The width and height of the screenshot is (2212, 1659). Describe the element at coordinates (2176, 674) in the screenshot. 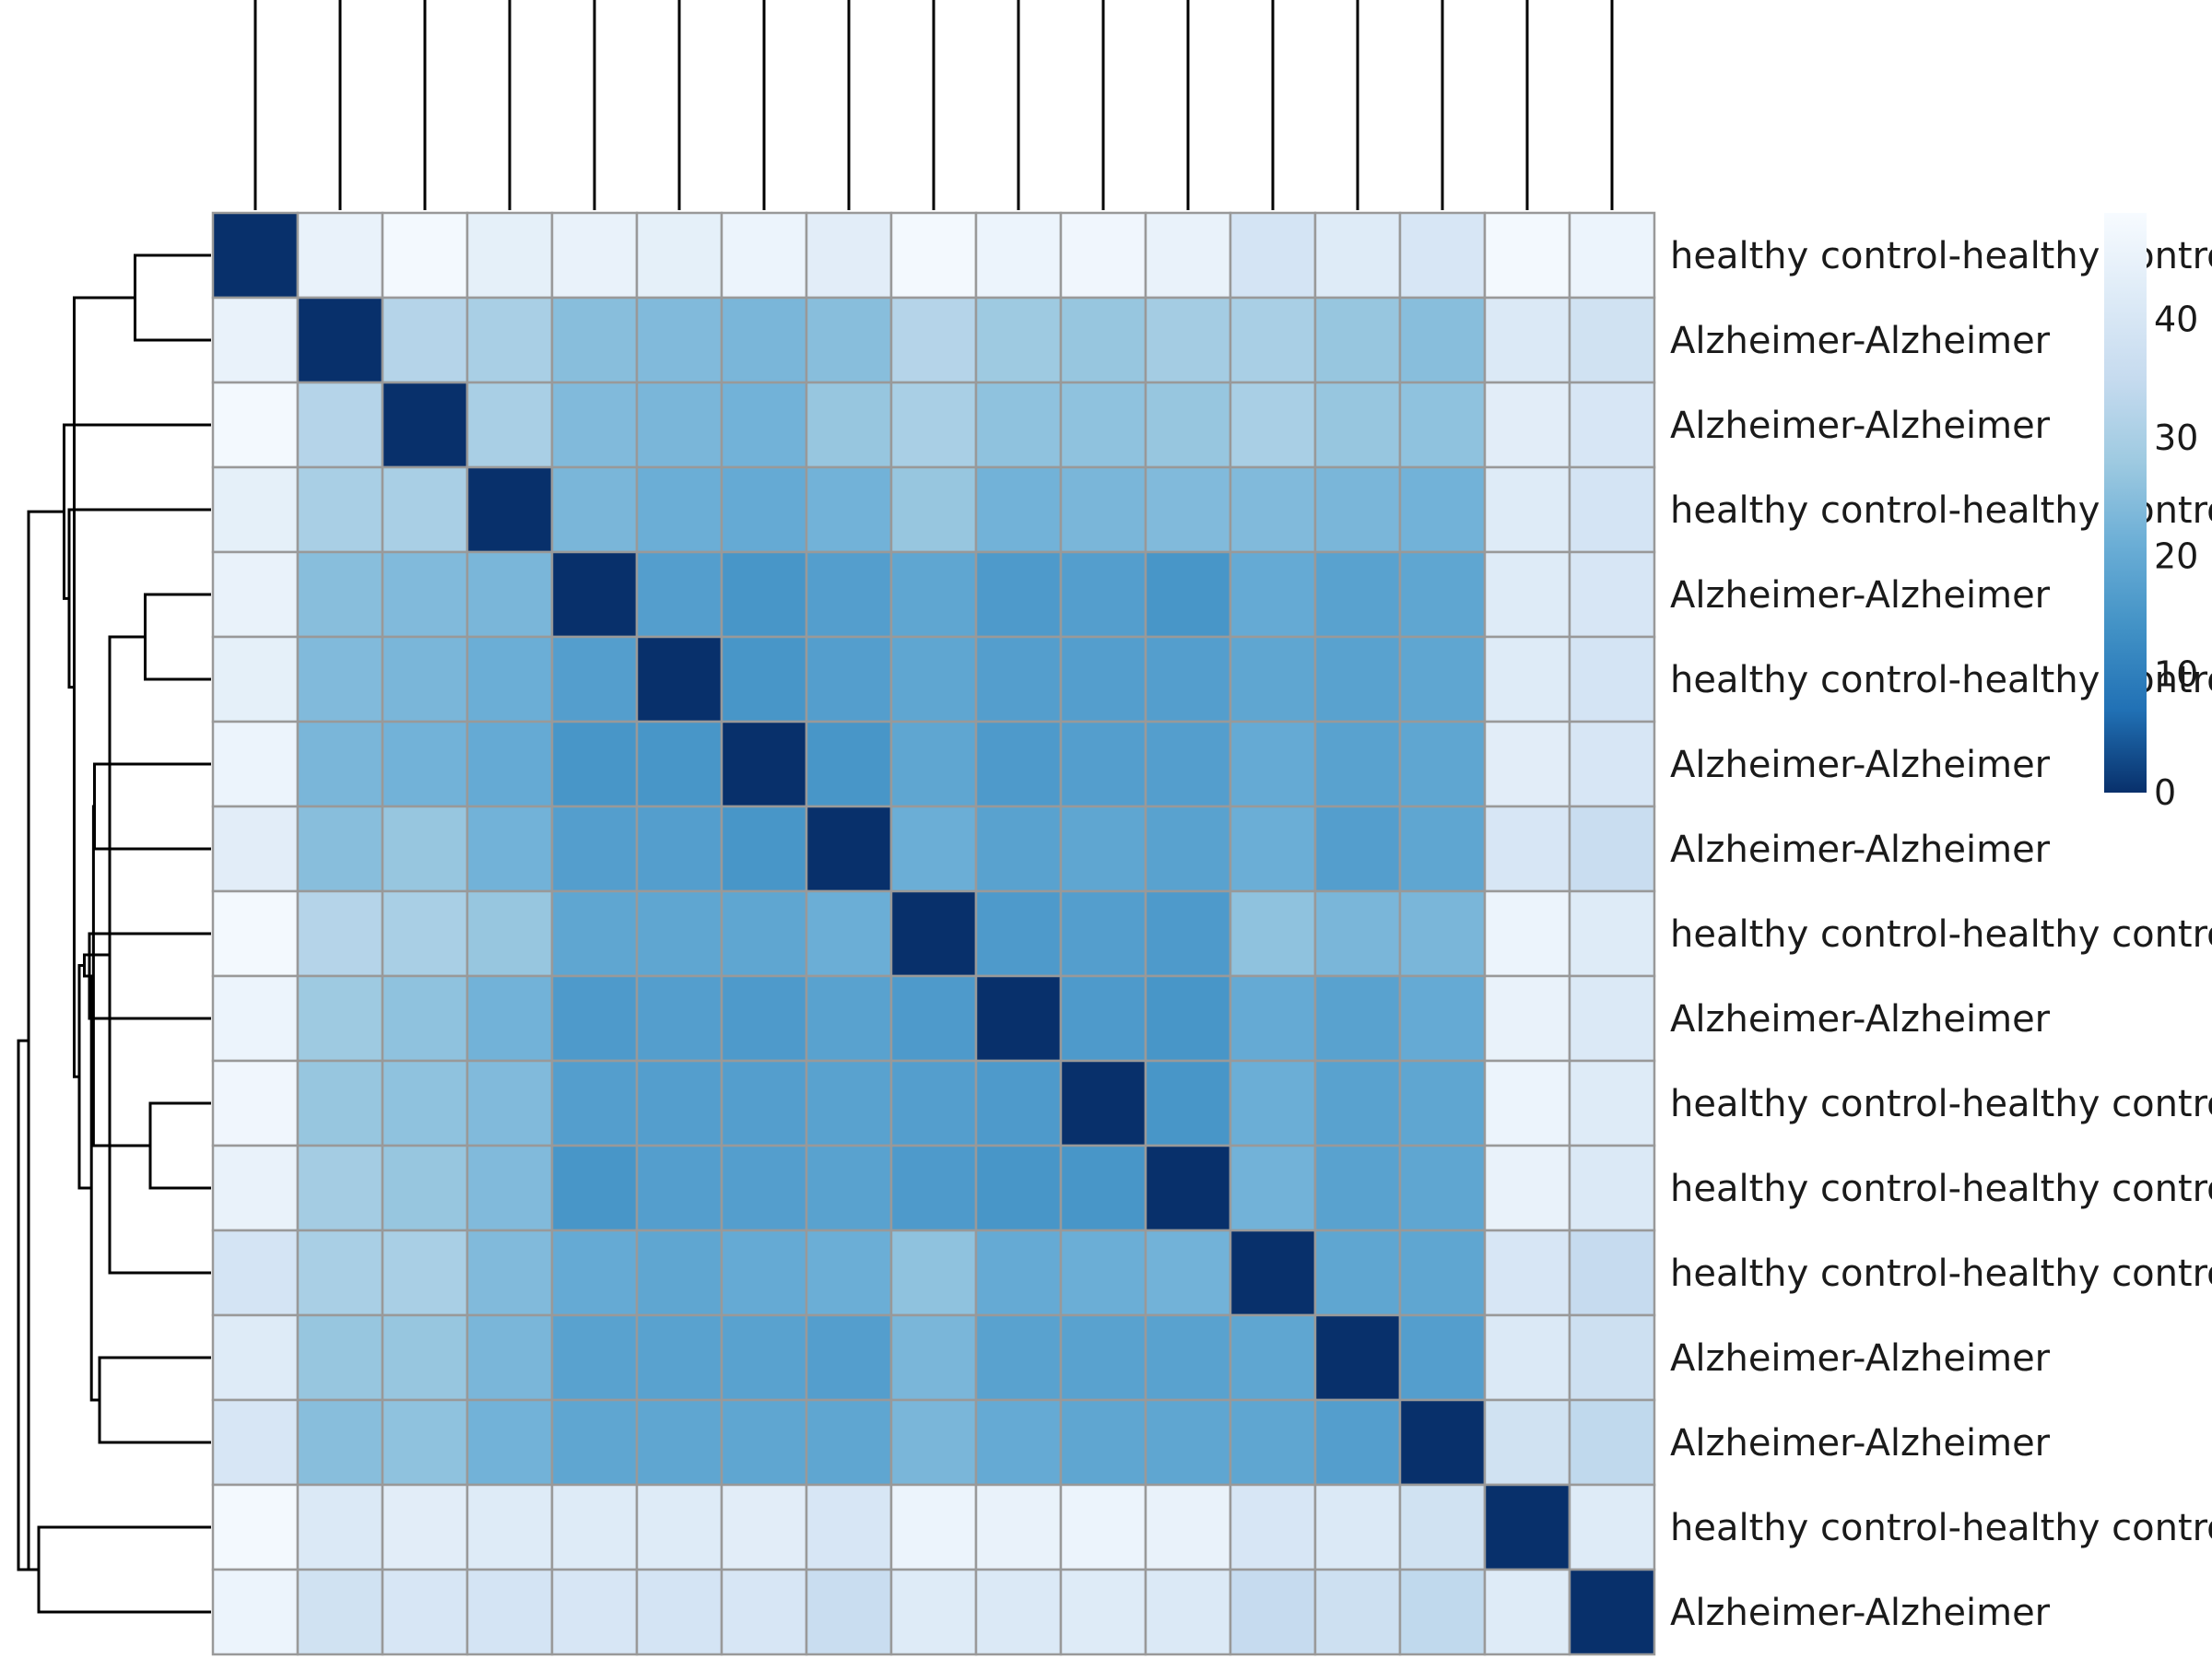

I see `color-scale-tick-label: 10` at that location.